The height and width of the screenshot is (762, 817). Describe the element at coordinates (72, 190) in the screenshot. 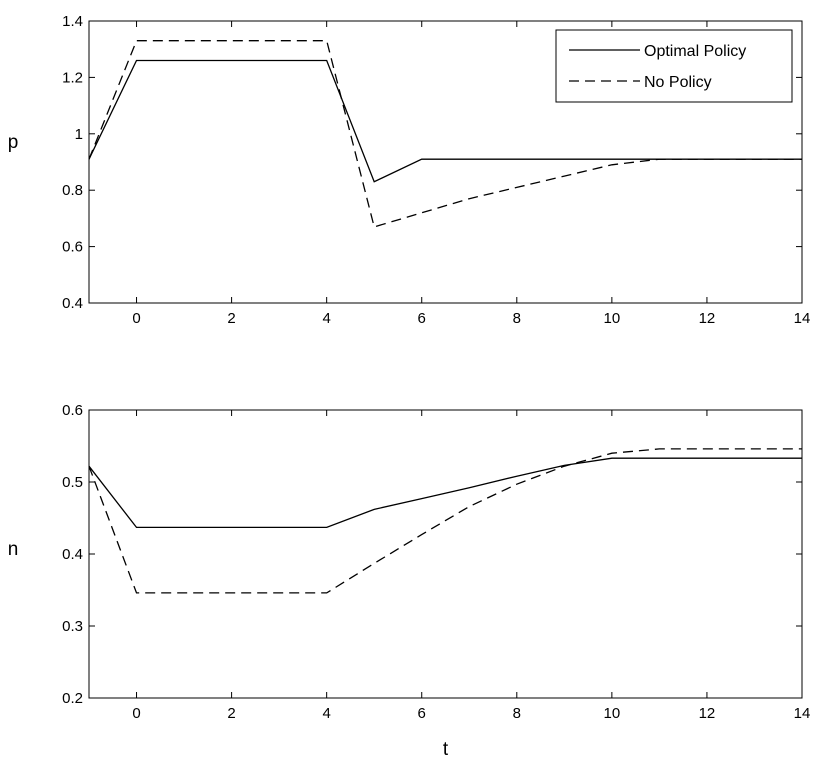

I see `y-tick-label: 0.8` at that location.